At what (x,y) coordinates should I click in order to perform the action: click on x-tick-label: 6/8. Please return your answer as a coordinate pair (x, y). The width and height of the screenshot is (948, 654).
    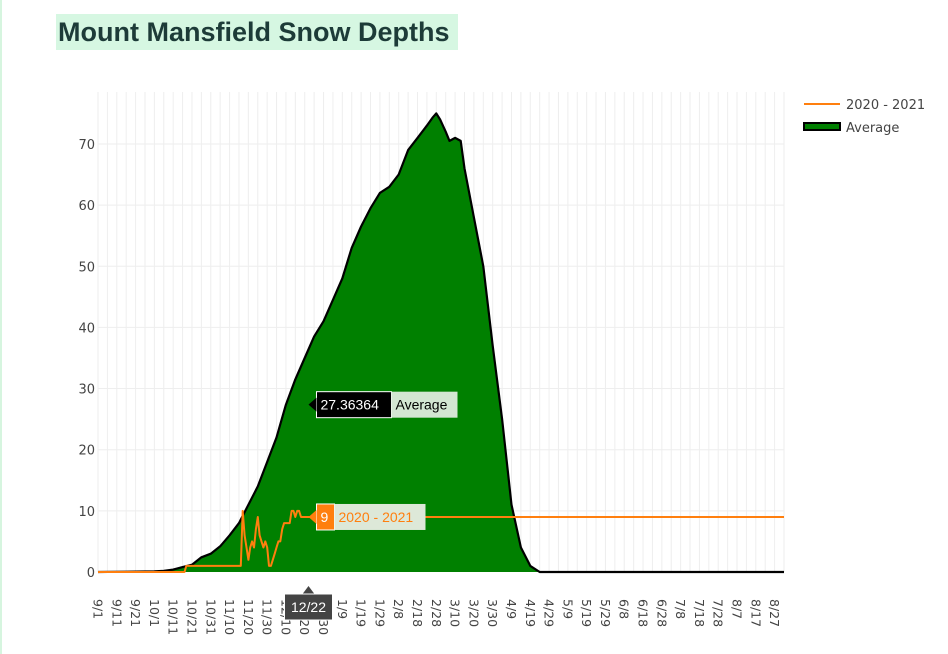
    Looking at the image, I should click on (624, 609).